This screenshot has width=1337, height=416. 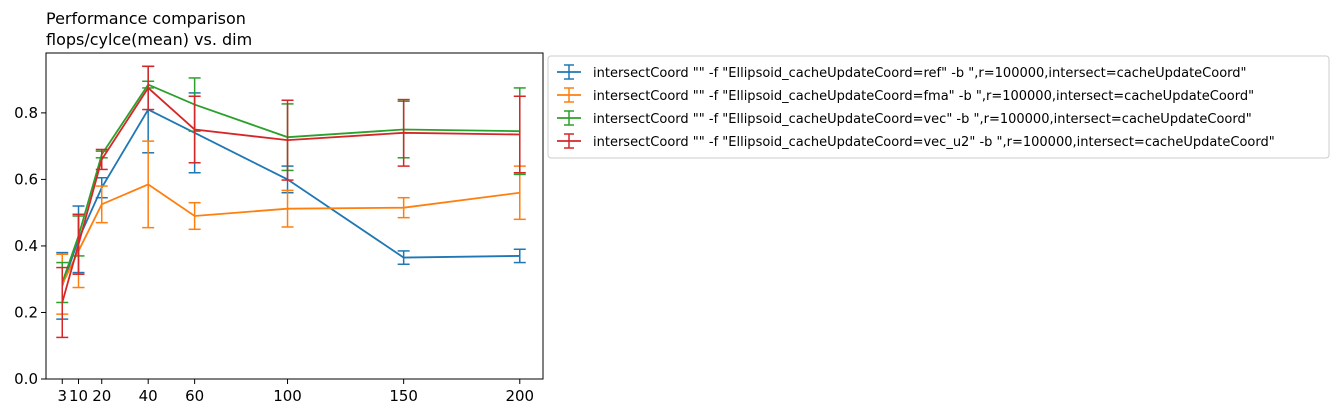 I want to click on y-tick-label: 0.0, so click(x=26, y=379).